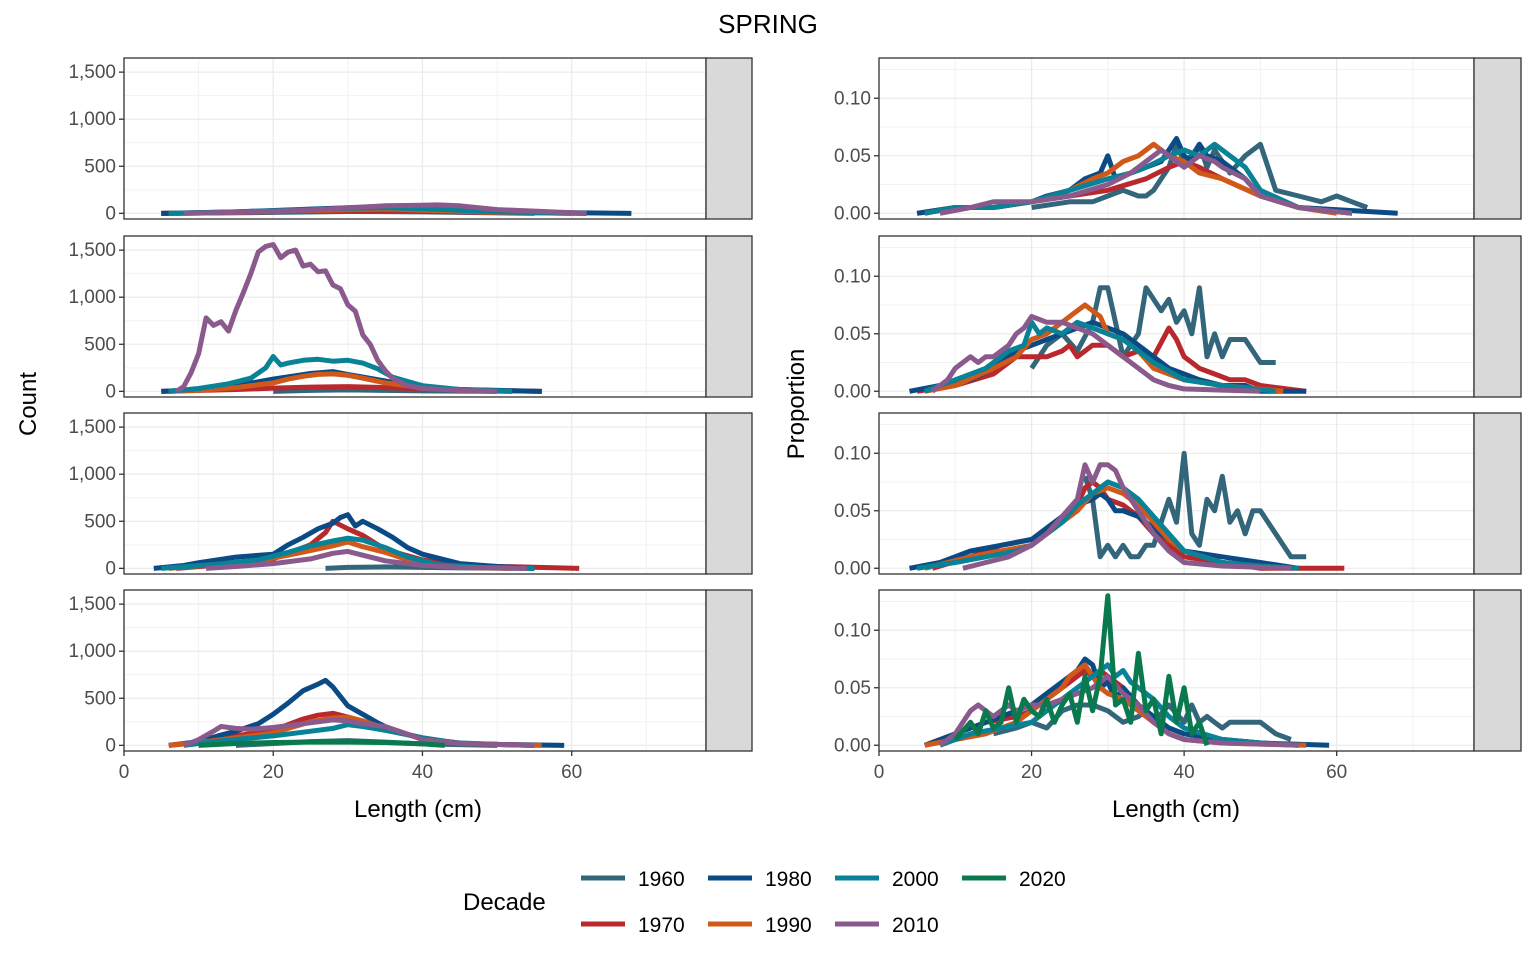  I want to click on series-line-1960, so click(1152, 327).